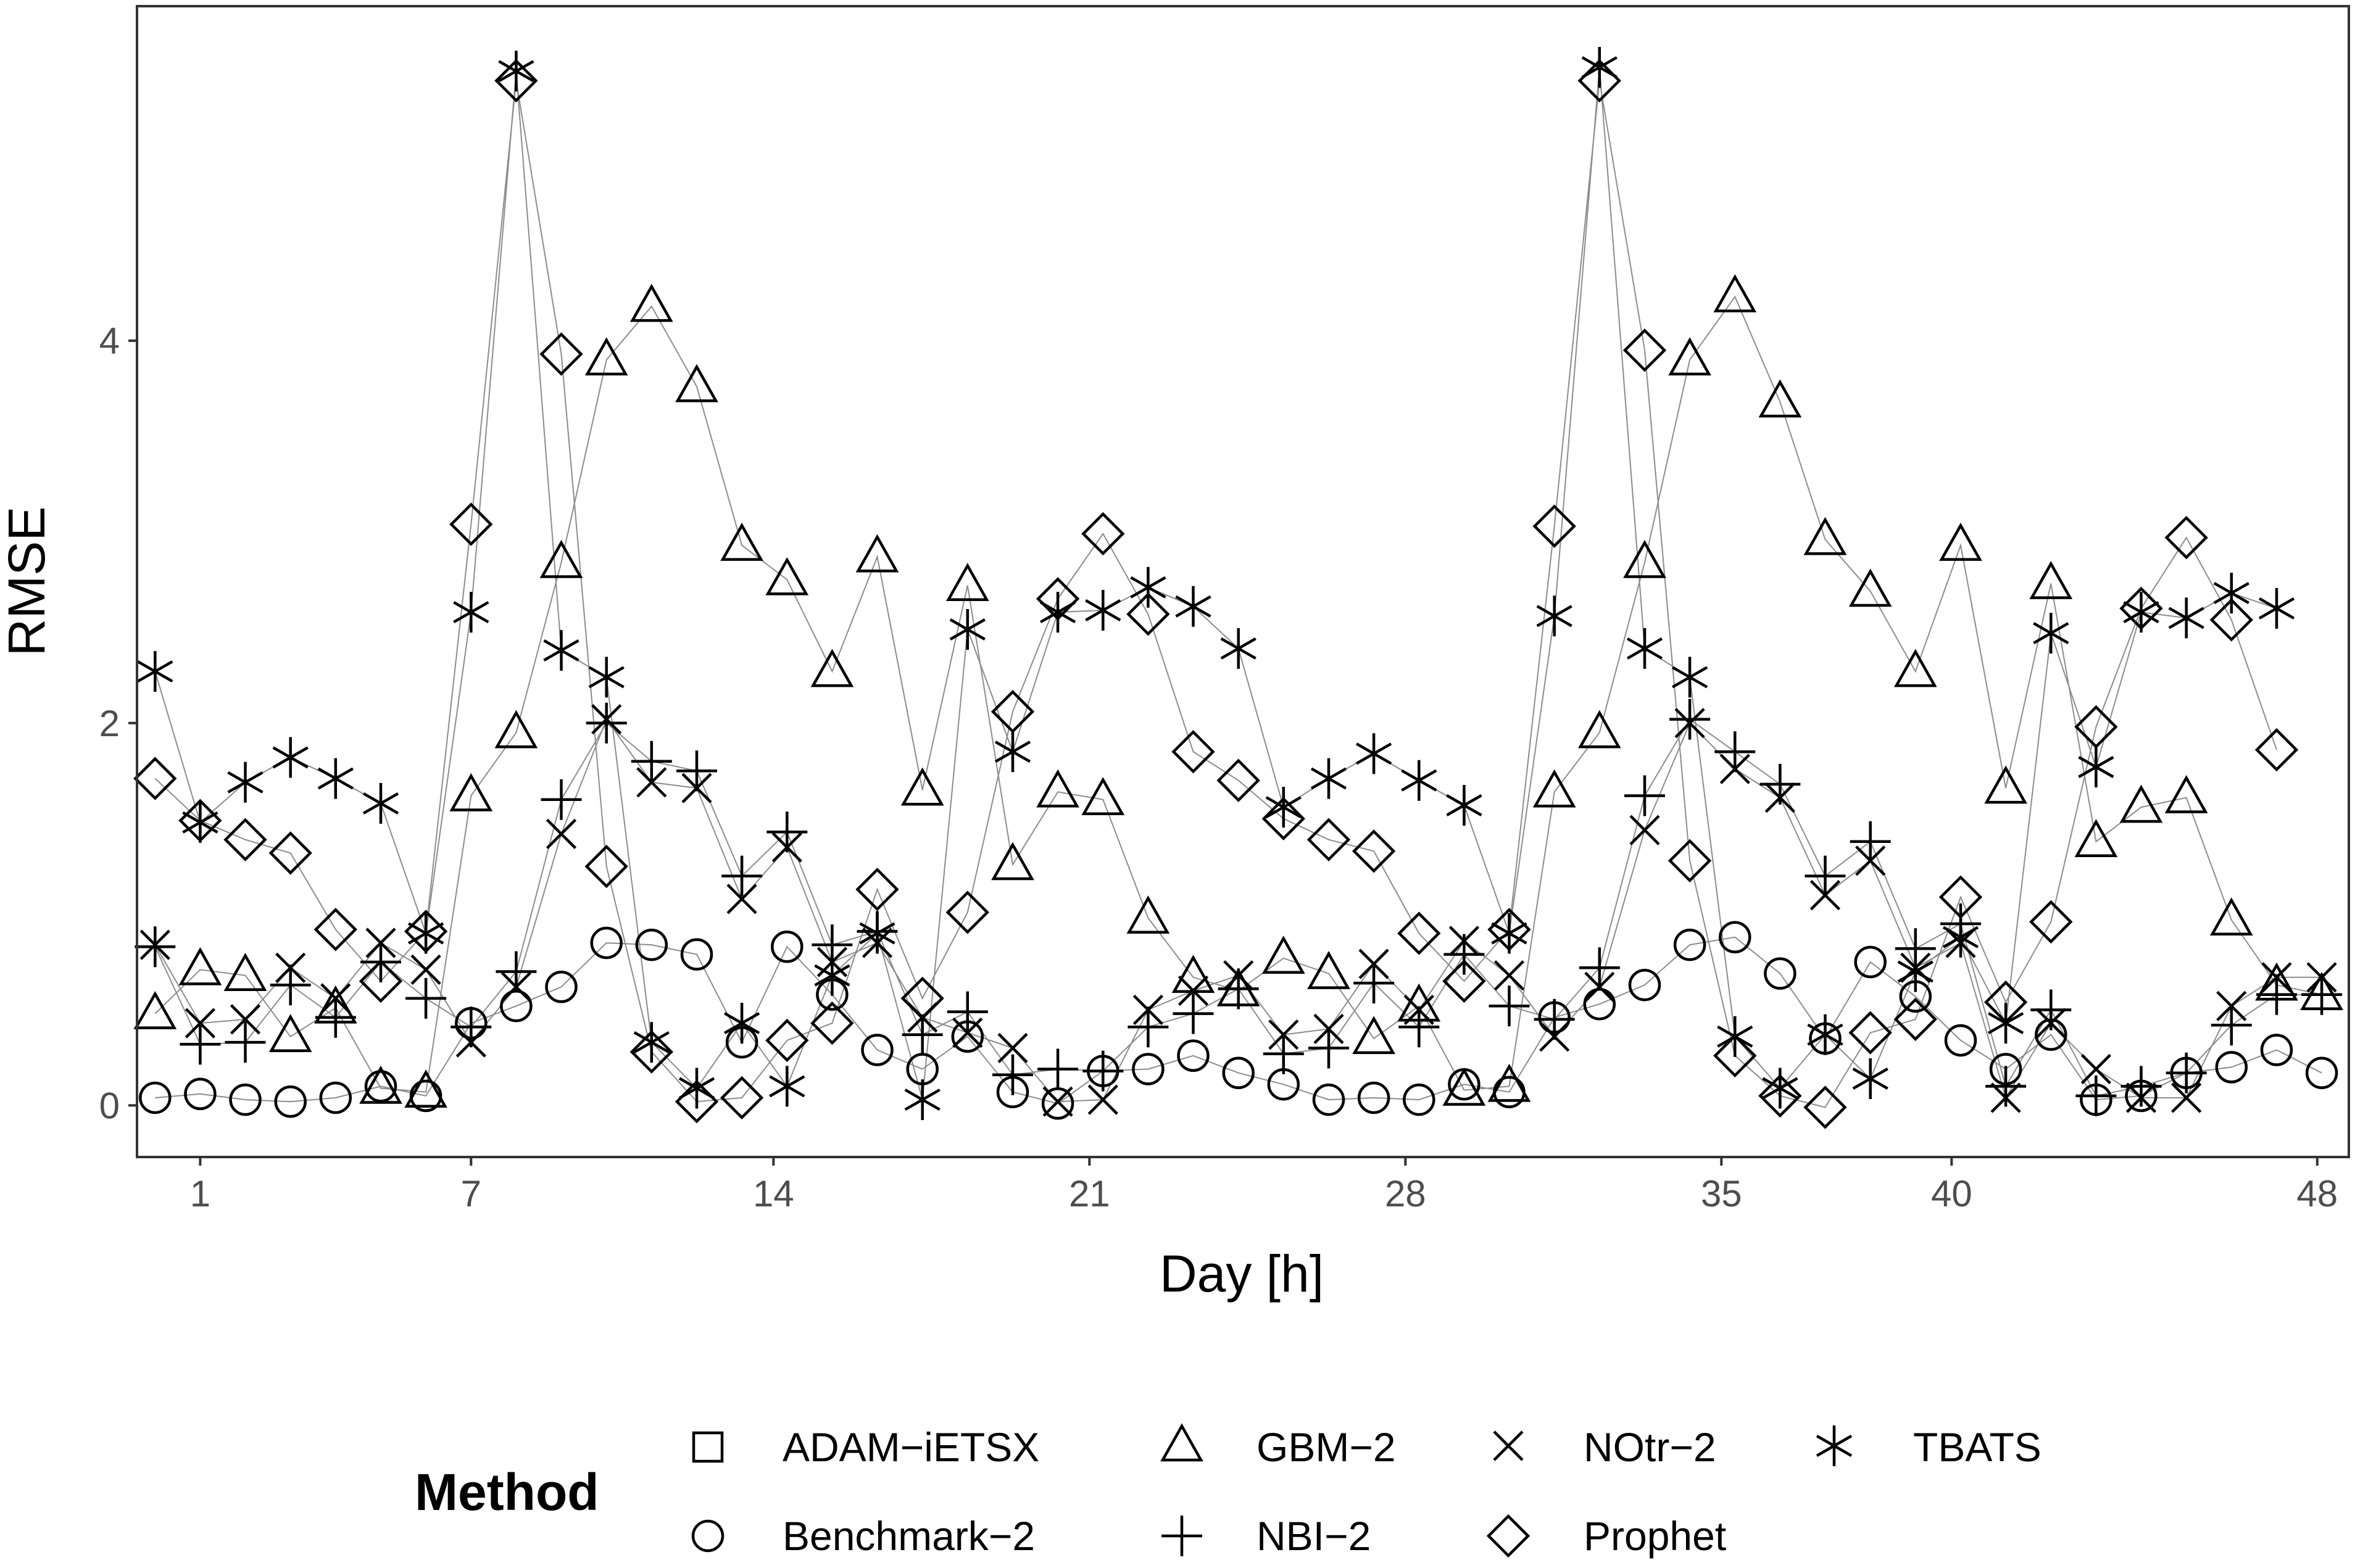 The width and height of the screenshot is (2355, 1568). Describe the element at coordinates (1655, 1536) in the screenshot. I see `legend-label-prophet: Prophet` at that location.